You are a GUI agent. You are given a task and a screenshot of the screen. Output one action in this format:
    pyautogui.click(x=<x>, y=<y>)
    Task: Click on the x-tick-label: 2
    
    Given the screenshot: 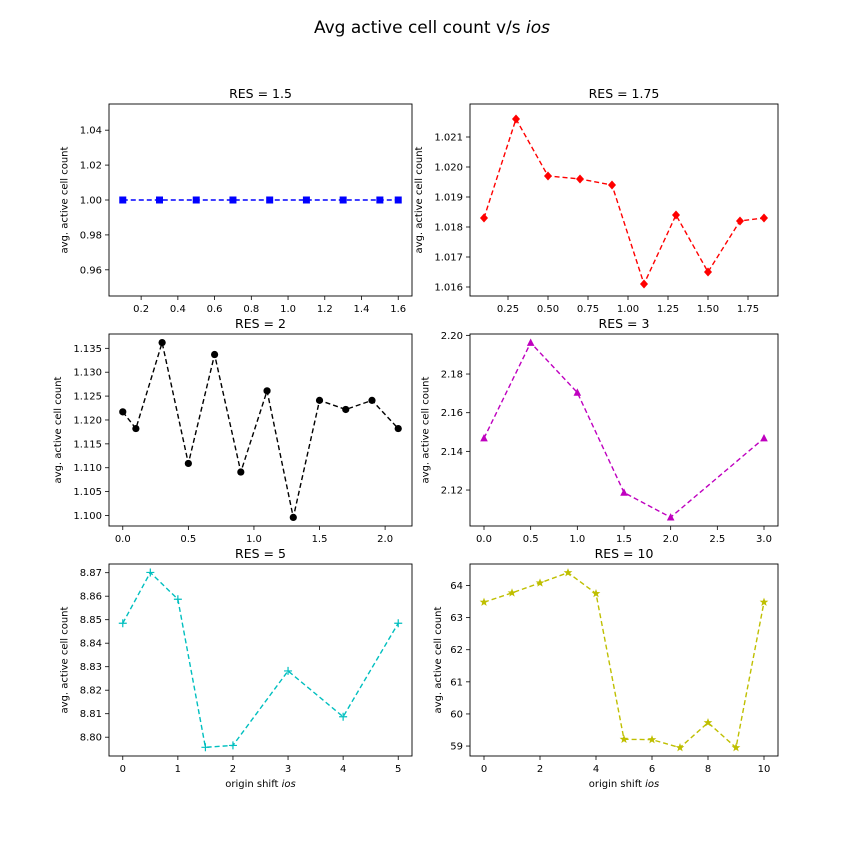 What is the action you would take?
    pyautogui.click(x=233, y=769)
    